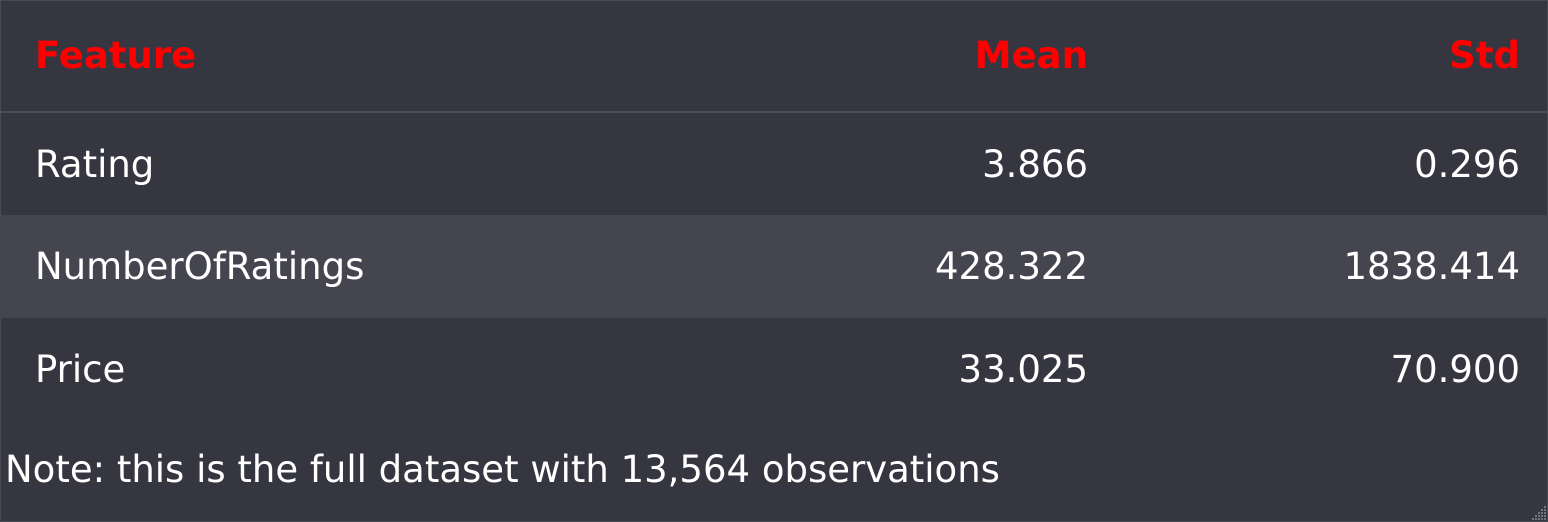 The image size is (1548, 522). Describe the element at coordinates (744, 56) in the screenshot. I see `column-header-mean: Mean` at that location.